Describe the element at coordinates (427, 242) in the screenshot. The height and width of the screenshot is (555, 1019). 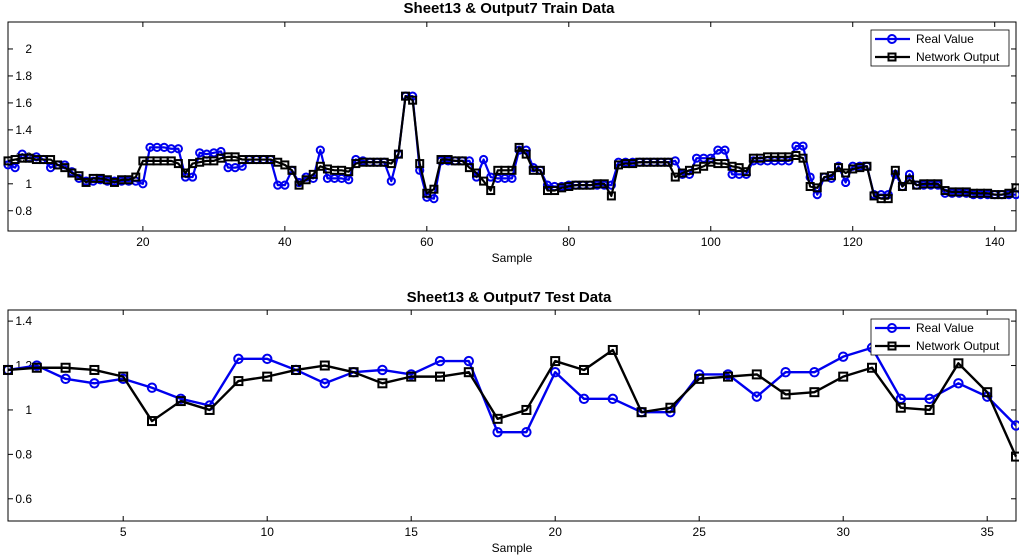
I see `train-x-tick-label: 60` at that location.